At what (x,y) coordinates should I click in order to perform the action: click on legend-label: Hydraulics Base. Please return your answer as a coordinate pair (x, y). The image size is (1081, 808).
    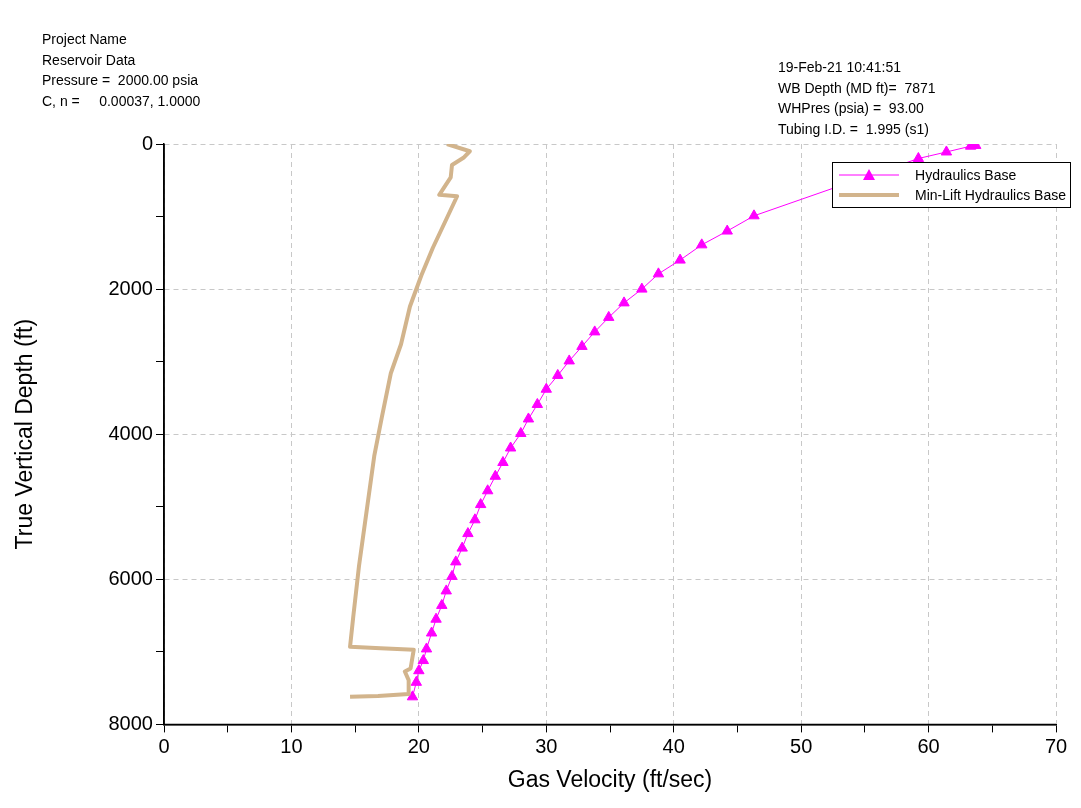
    Looking at the image, I should click on (966, 175).